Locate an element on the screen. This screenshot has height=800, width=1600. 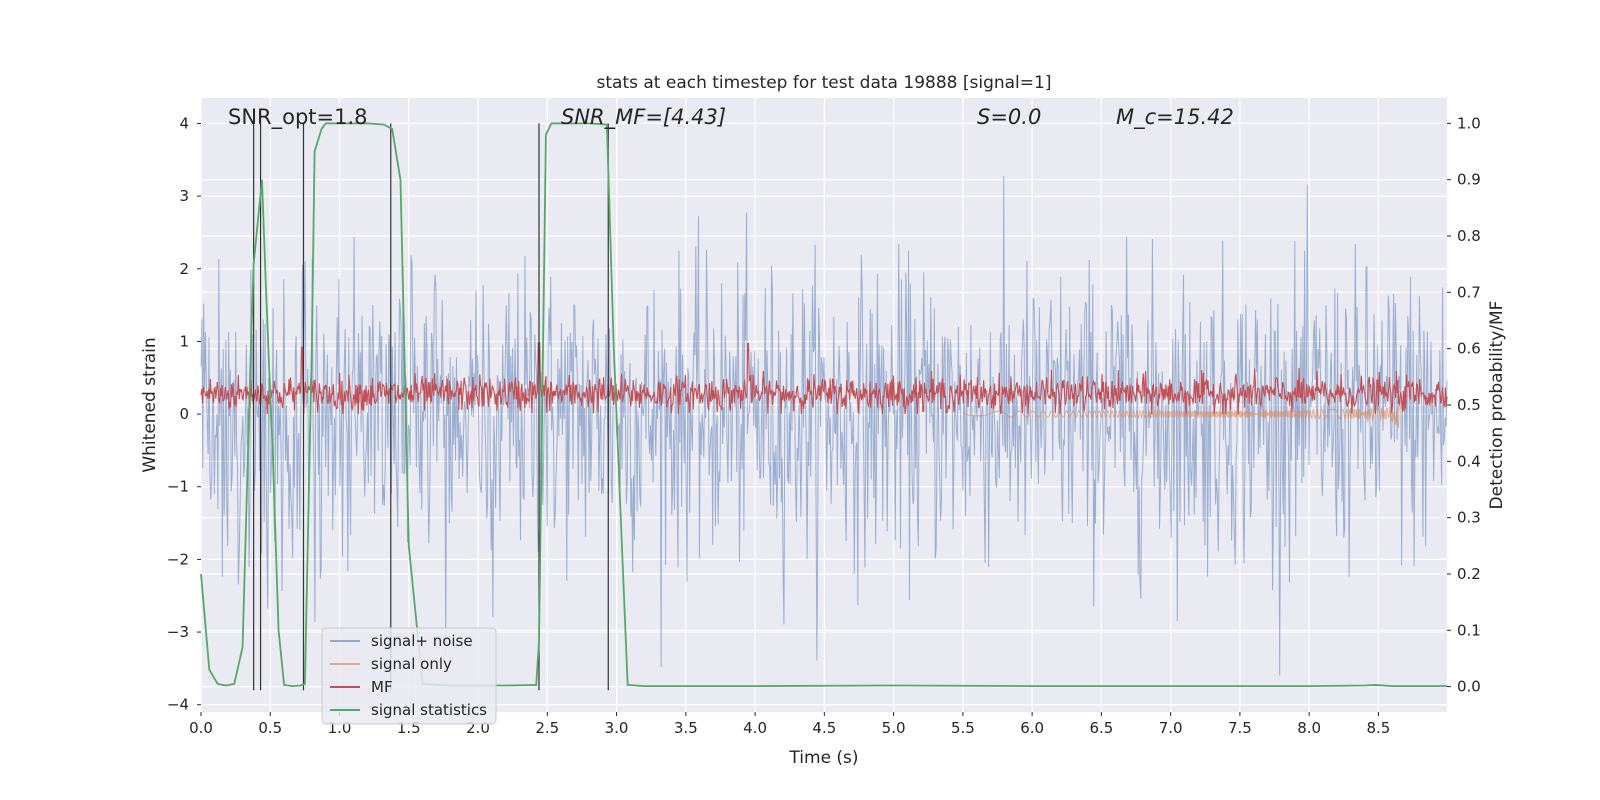
annotation-mc: M_c=15.42 is located at coordinates (1175, 117).